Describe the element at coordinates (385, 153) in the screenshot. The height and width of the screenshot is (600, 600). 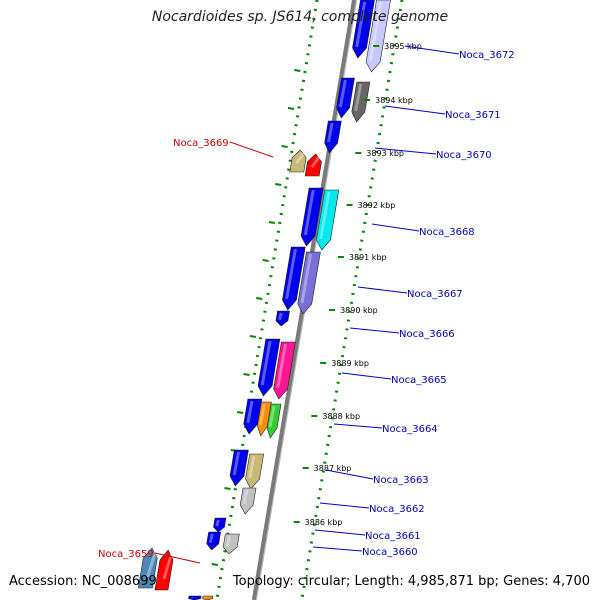
I see `kbp-tick-label: 3893 kbp` at that location.